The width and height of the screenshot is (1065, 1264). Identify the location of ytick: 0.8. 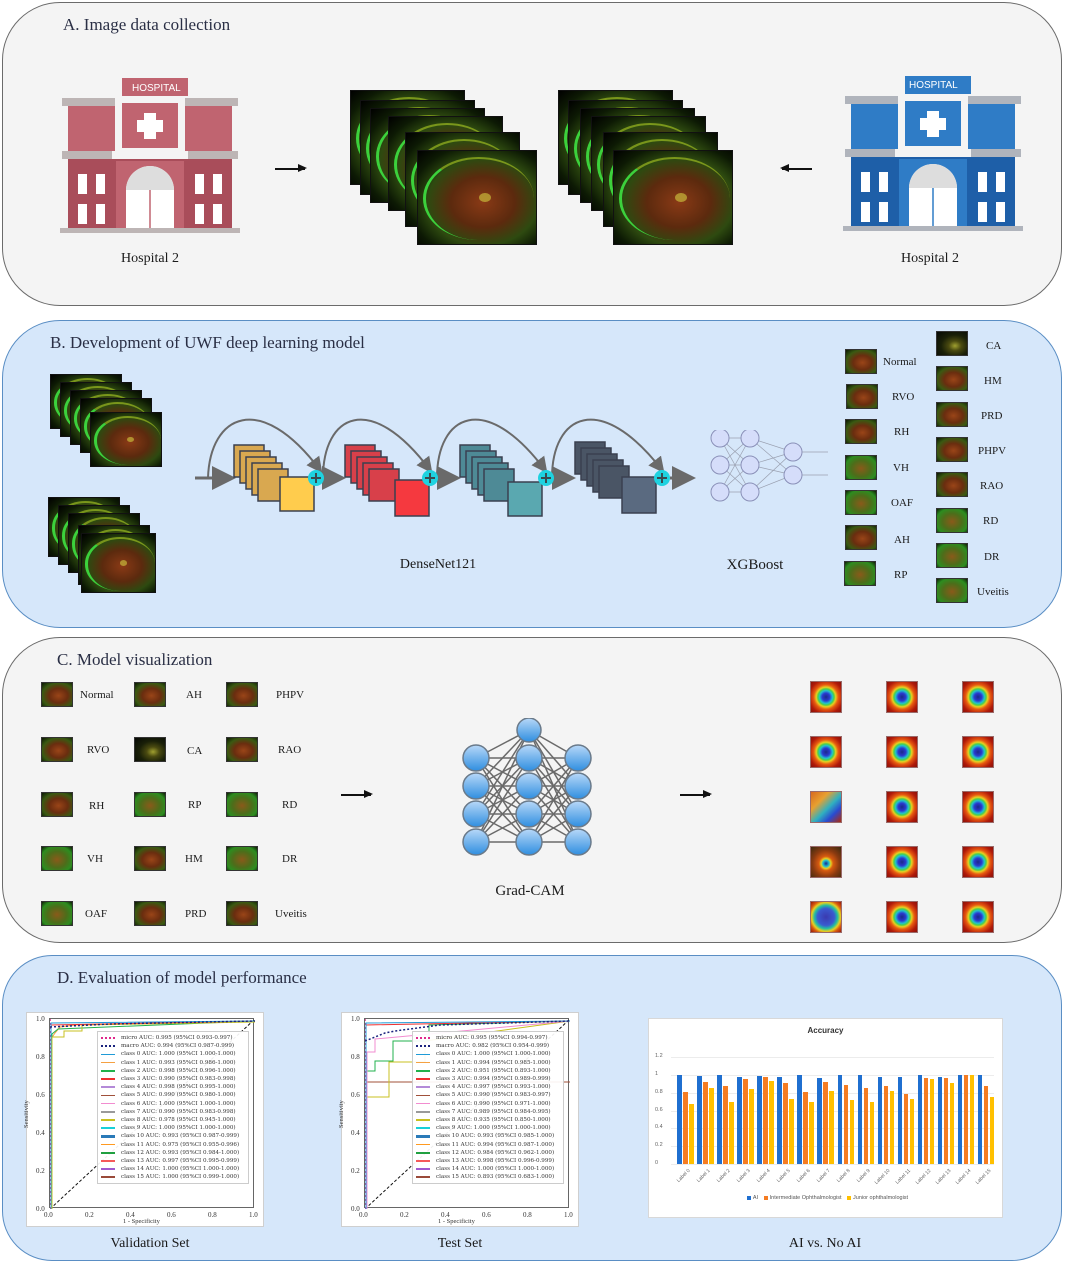
(355, 1057).